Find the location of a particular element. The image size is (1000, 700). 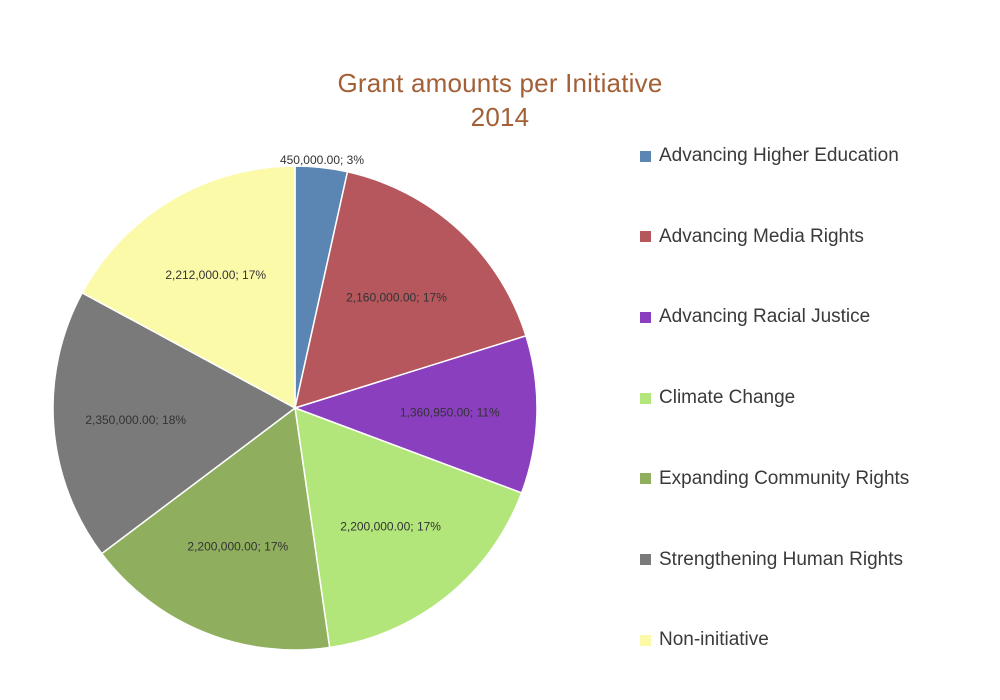

legend-label: Advancing Racial Justice is located at coordinates (765, 317).